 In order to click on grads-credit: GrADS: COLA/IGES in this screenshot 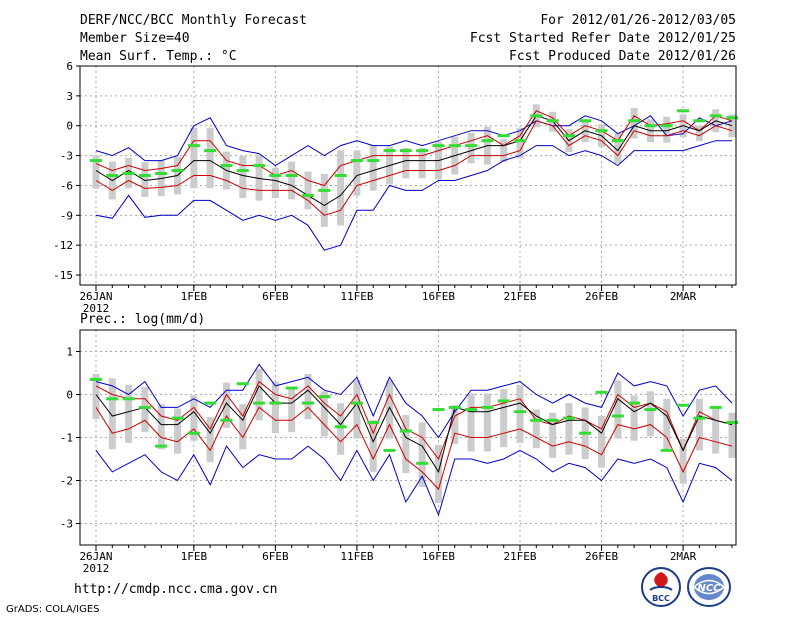, I will do `click(53, 609)`.